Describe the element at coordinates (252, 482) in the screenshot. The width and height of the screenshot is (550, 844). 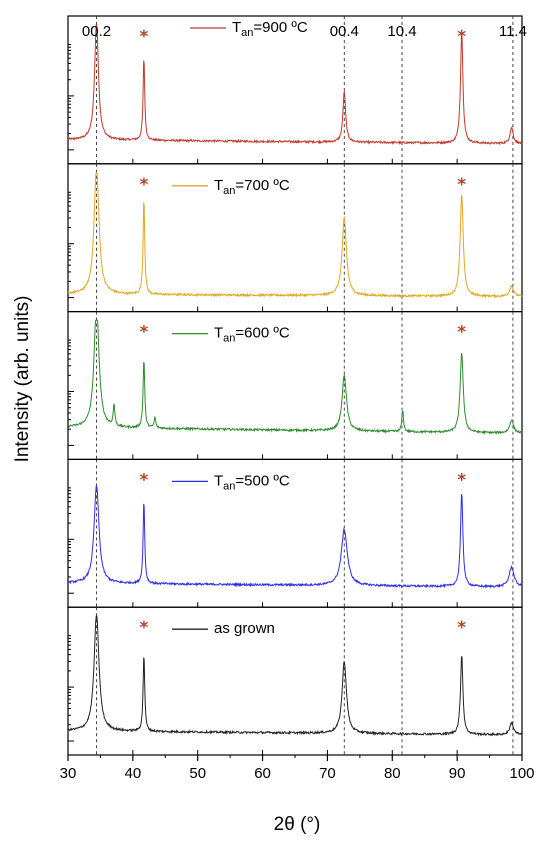
I see `legend-label: Tan=500 ºC` at that location.